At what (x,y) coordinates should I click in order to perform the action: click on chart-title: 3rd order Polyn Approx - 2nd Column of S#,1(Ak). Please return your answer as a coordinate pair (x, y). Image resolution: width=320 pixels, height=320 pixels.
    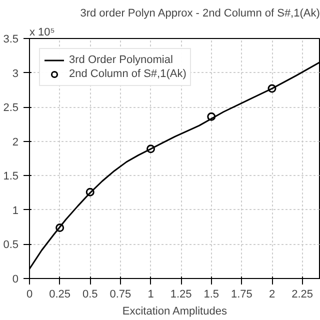
    Looking at the image, I should click on (200, 14).